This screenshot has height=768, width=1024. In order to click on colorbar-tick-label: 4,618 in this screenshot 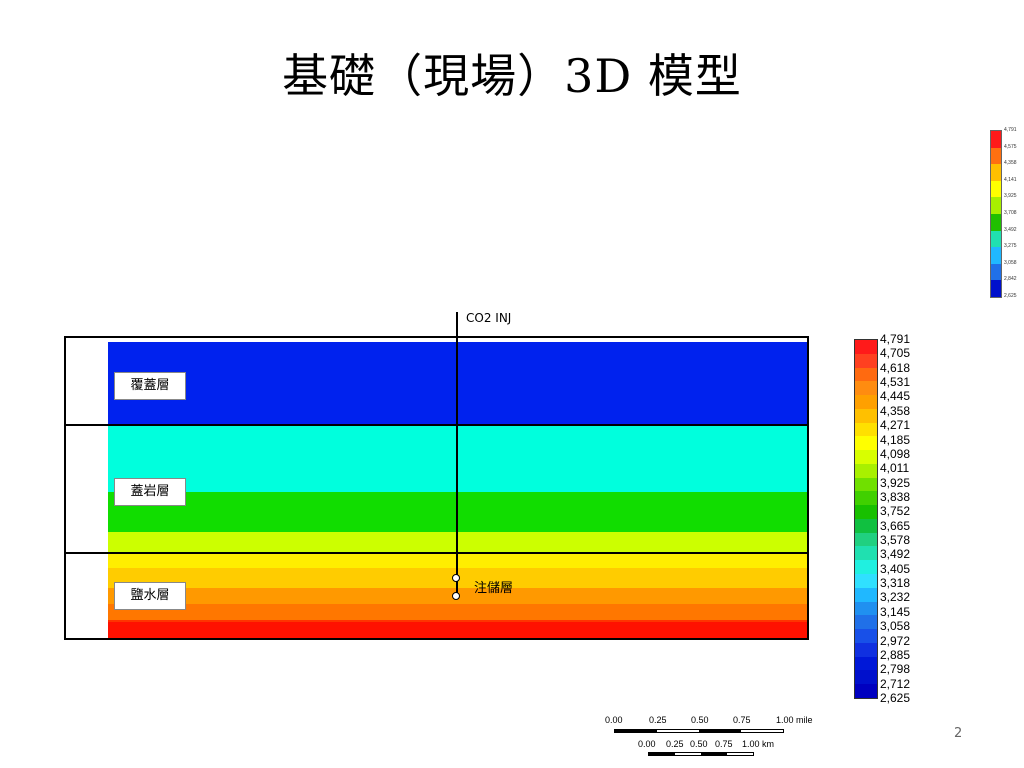, I will do `click(895, 367)`.